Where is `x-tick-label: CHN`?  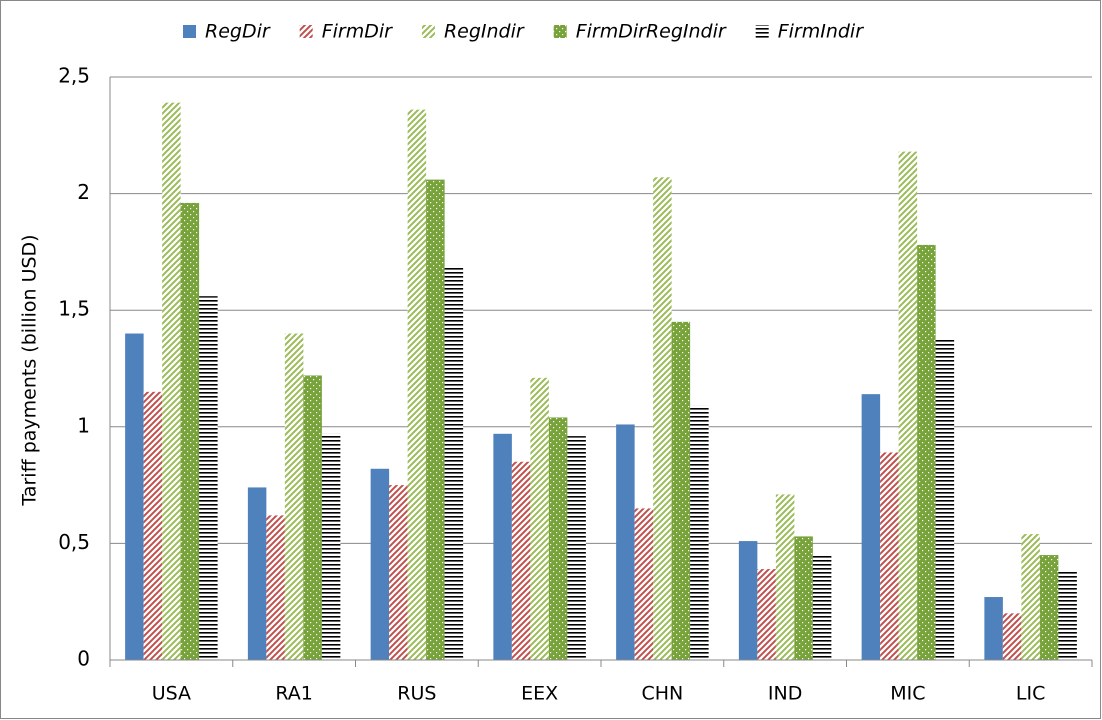
x-tick-label: CHN is located at coordinates (662, 694).